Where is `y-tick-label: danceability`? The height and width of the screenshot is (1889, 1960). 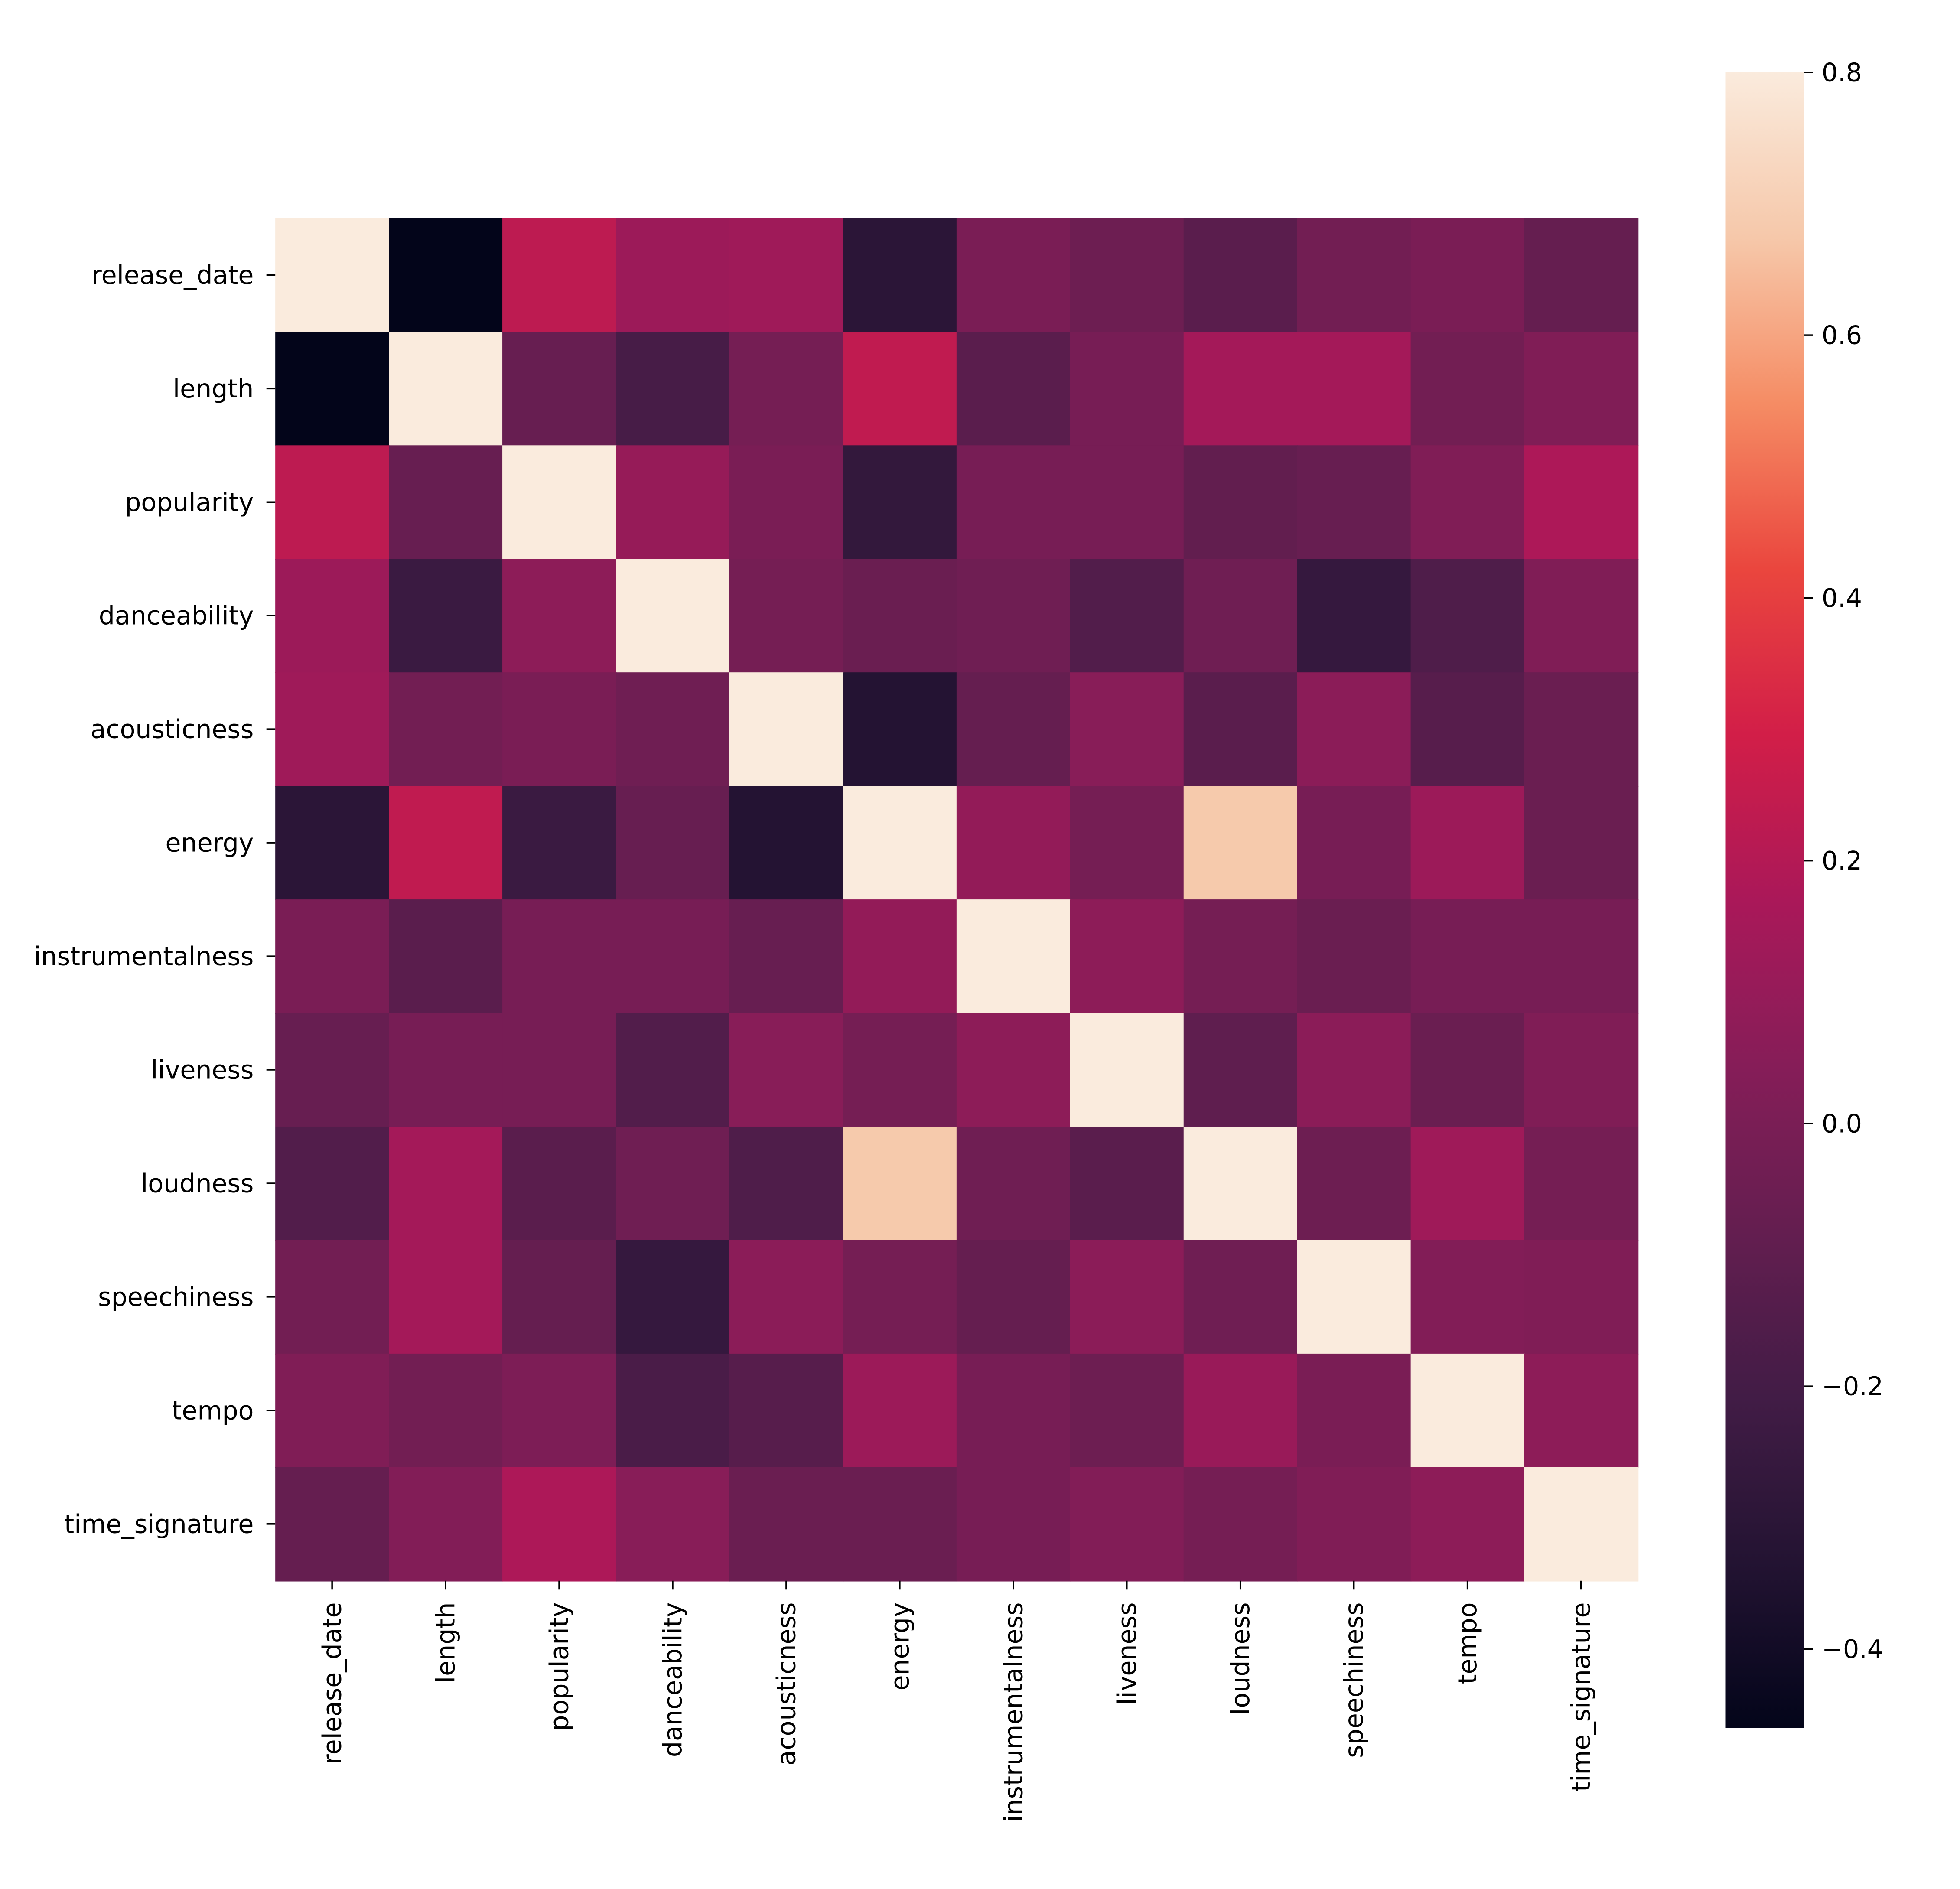 y-tick-label: danceability is located at coordinates (176, 616).